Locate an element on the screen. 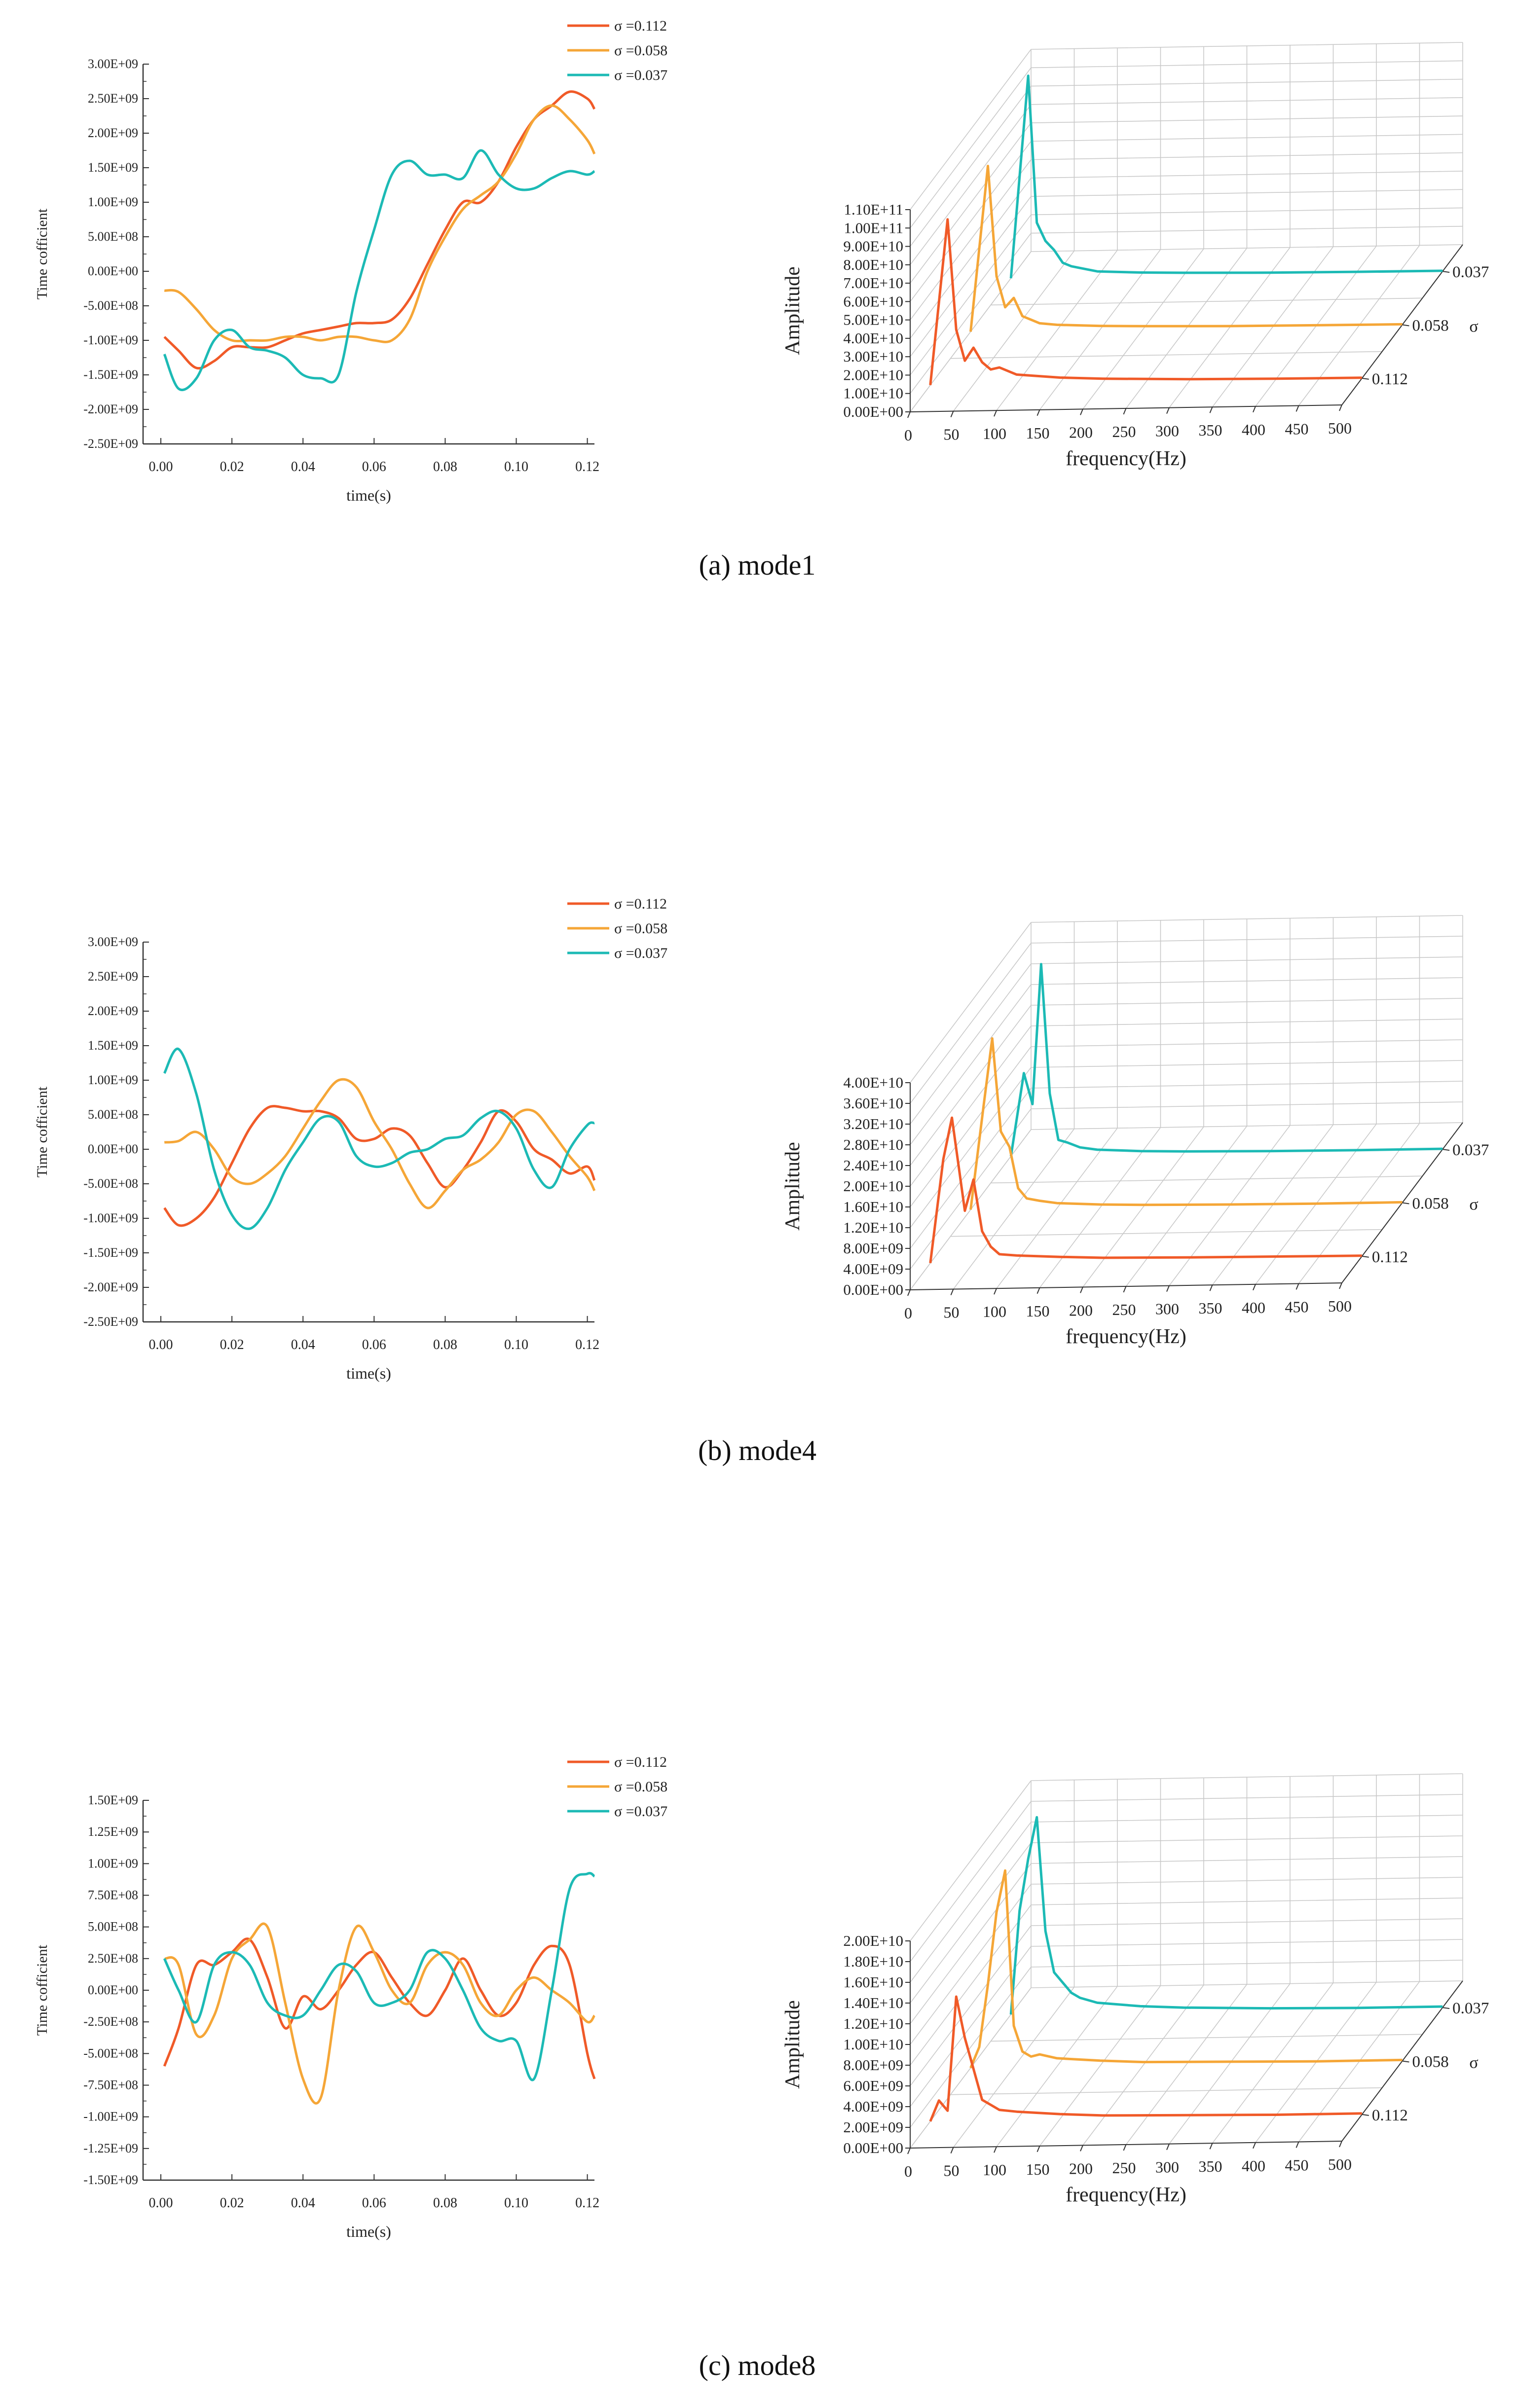 The image size is (1515, 2408). amp-tick-label: 2.80E+10 is located at coordinates (873, 1144).